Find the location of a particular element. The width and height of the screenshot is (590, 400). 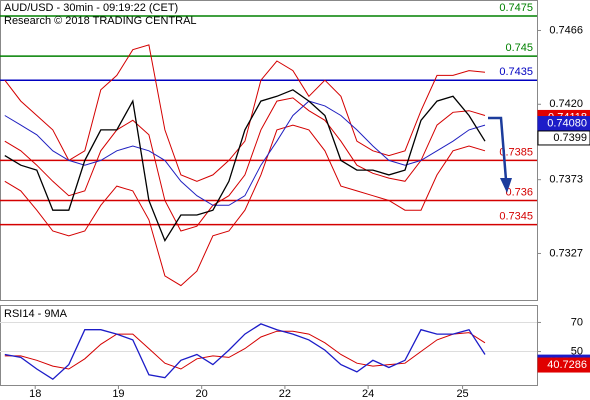

y-tick-label: 0.7327 is located at coordinates (566, 253).